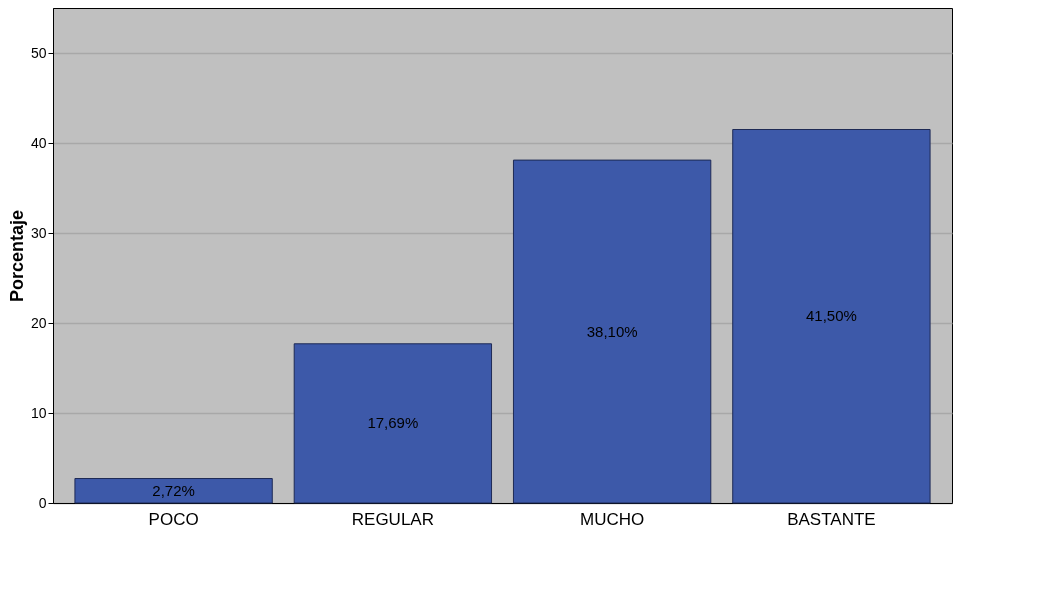 The image size is (1037, 597). What do you see at coordinates (831, 519) in the screenshot?
I see `x-tick-label: BASTANTE` at bounding box center [831, 519].